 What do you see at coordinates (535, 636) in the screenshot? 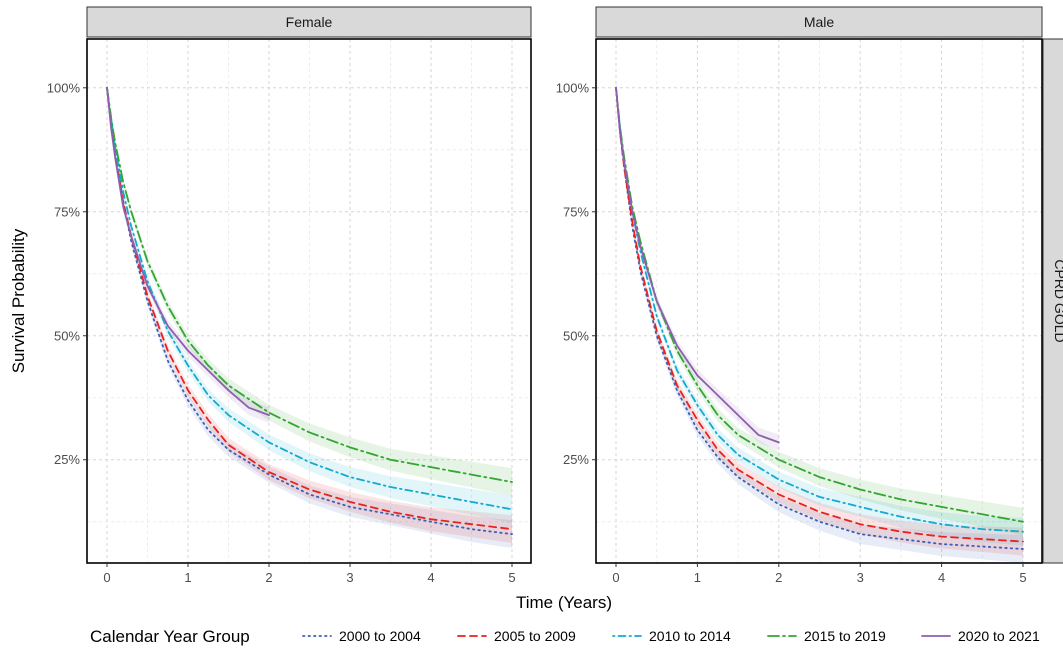
I see `legend-label: 2005 to 2009` at bounding box center [535, 636].